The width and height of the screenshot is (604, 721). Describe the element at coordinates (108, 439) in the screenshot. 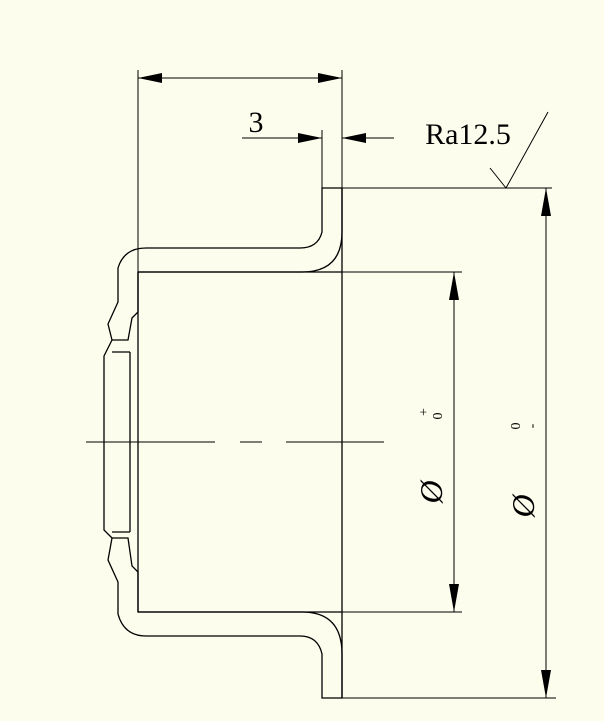

I see `recess-outline` at that location.